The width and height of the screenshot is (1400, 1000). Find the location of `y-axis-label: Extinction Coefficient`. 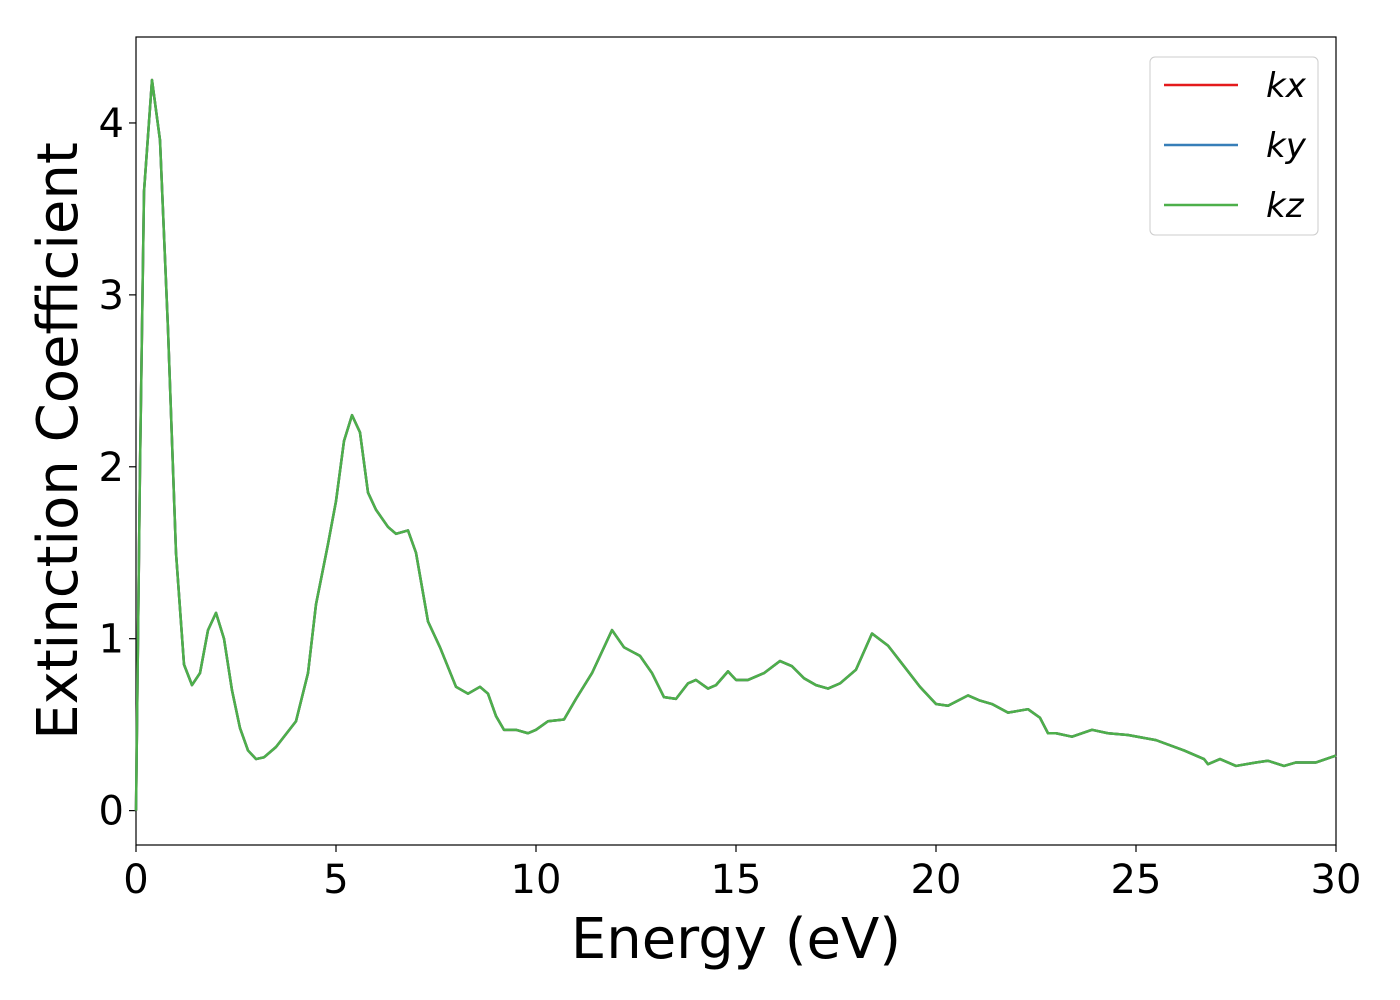

y-axis-label: Extinction Coefficient is located at coordinates (58, 441).